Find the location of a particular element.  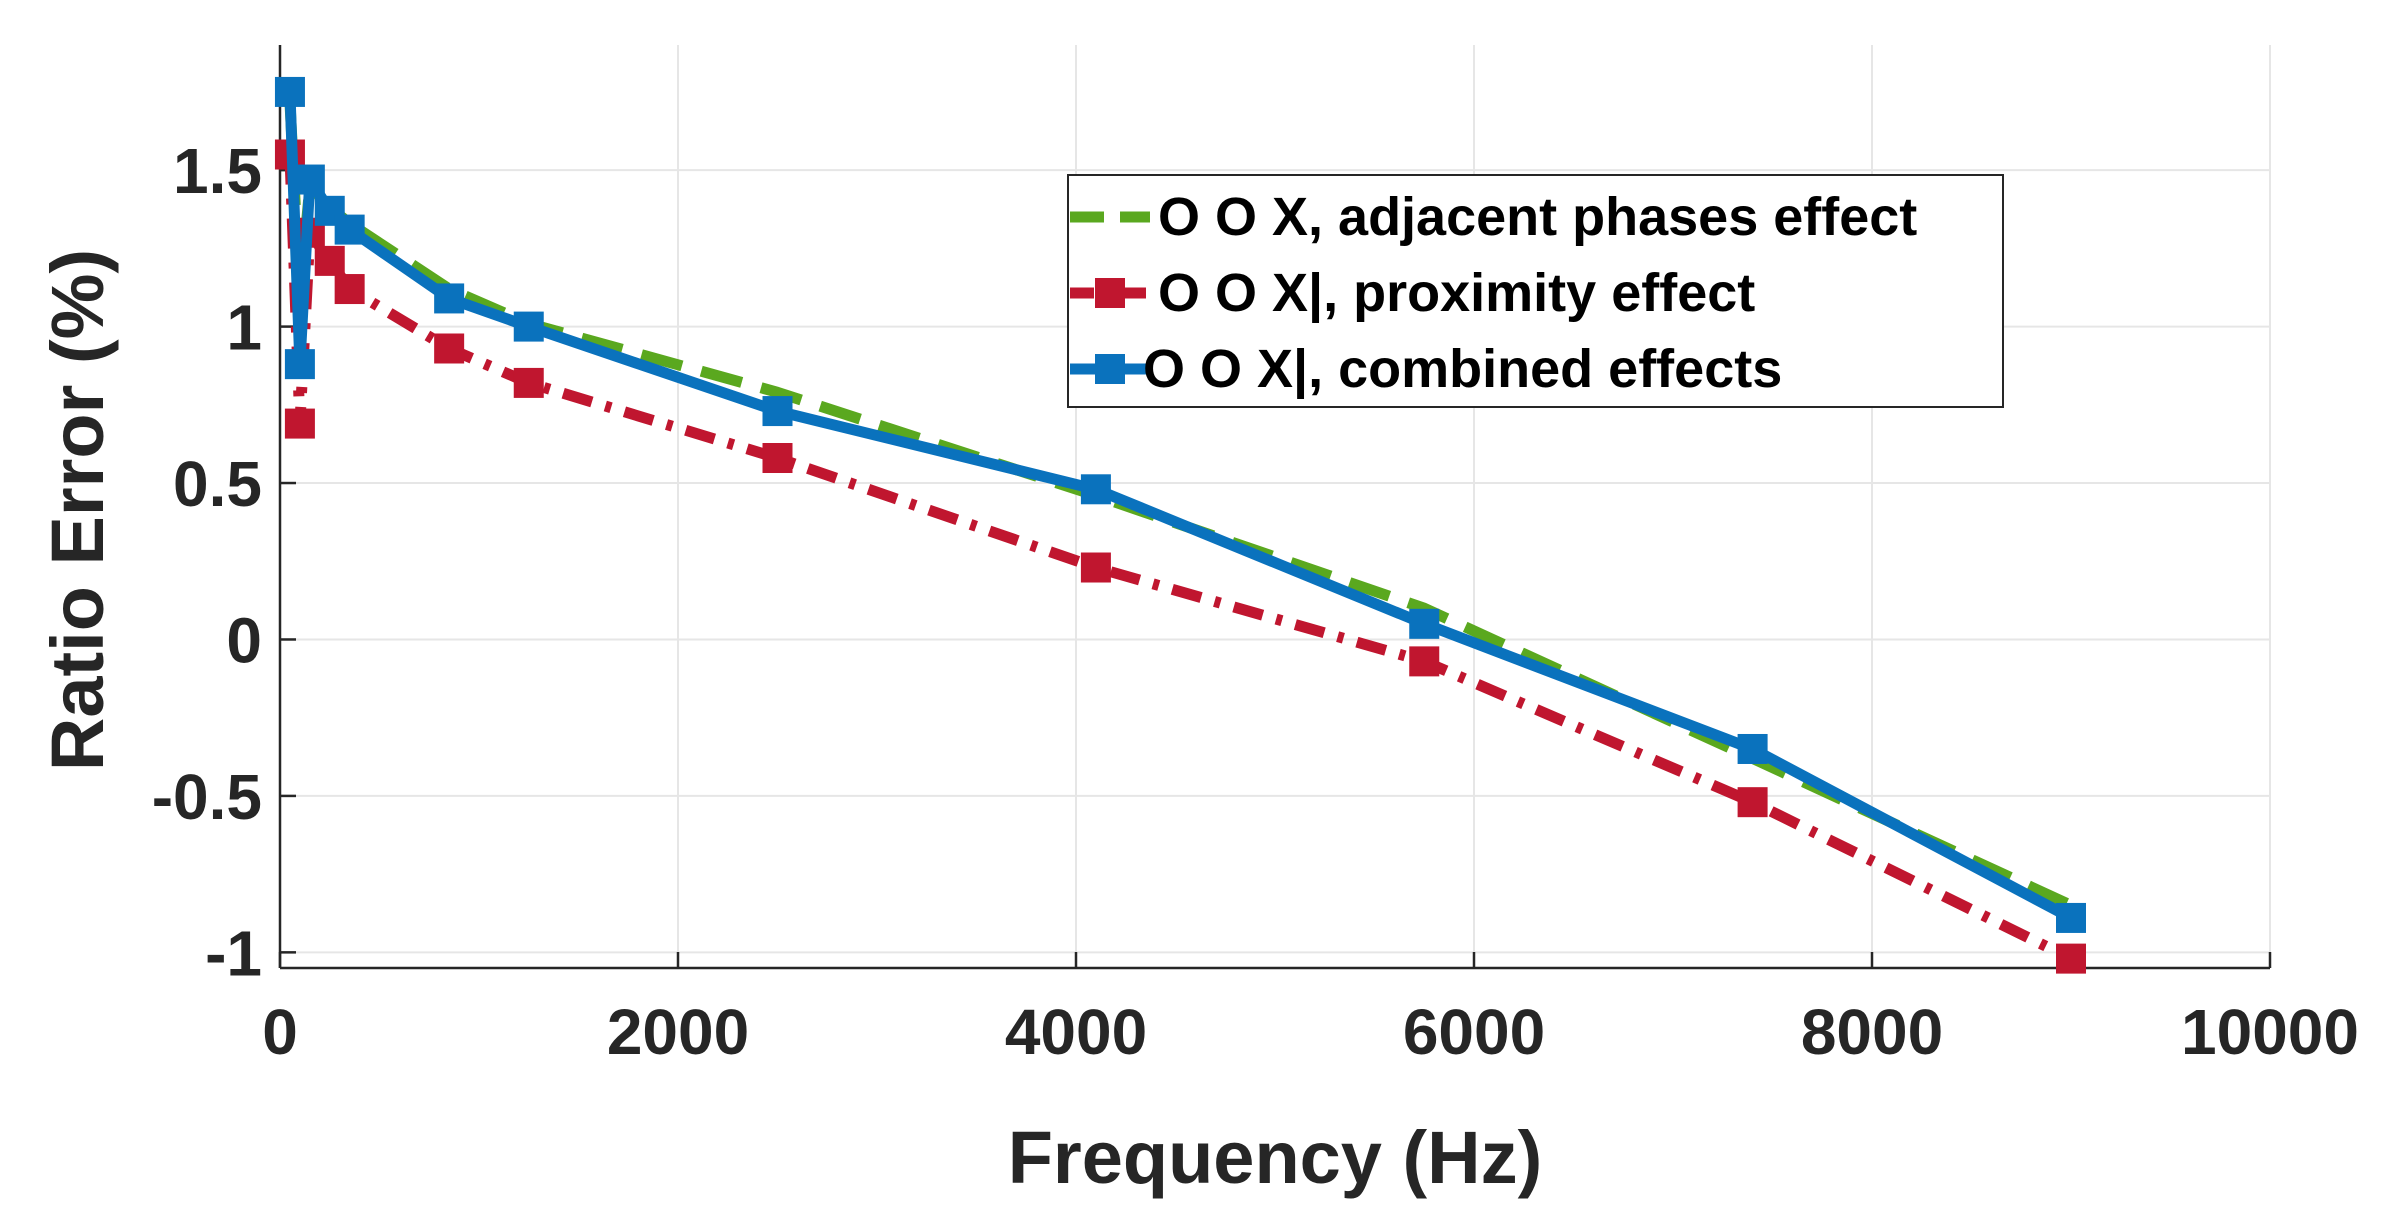

x-tick-label-8000: 8000 is located at coordinates (1872, 1032).